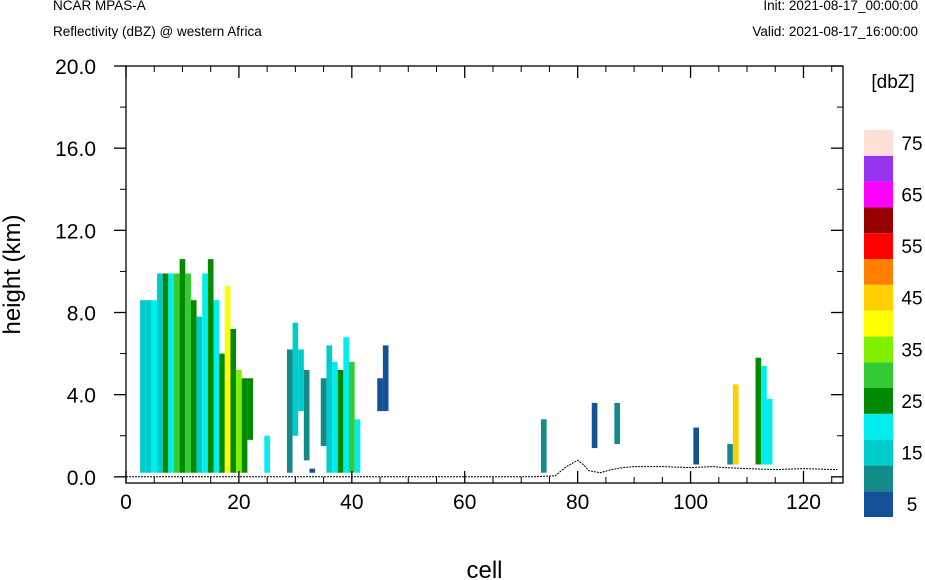 The height and width of the screenshot is (580, 925). Describe the element at coordinates (238, 502) in the screenshot. I see `x-tick-label: 20` at that location.